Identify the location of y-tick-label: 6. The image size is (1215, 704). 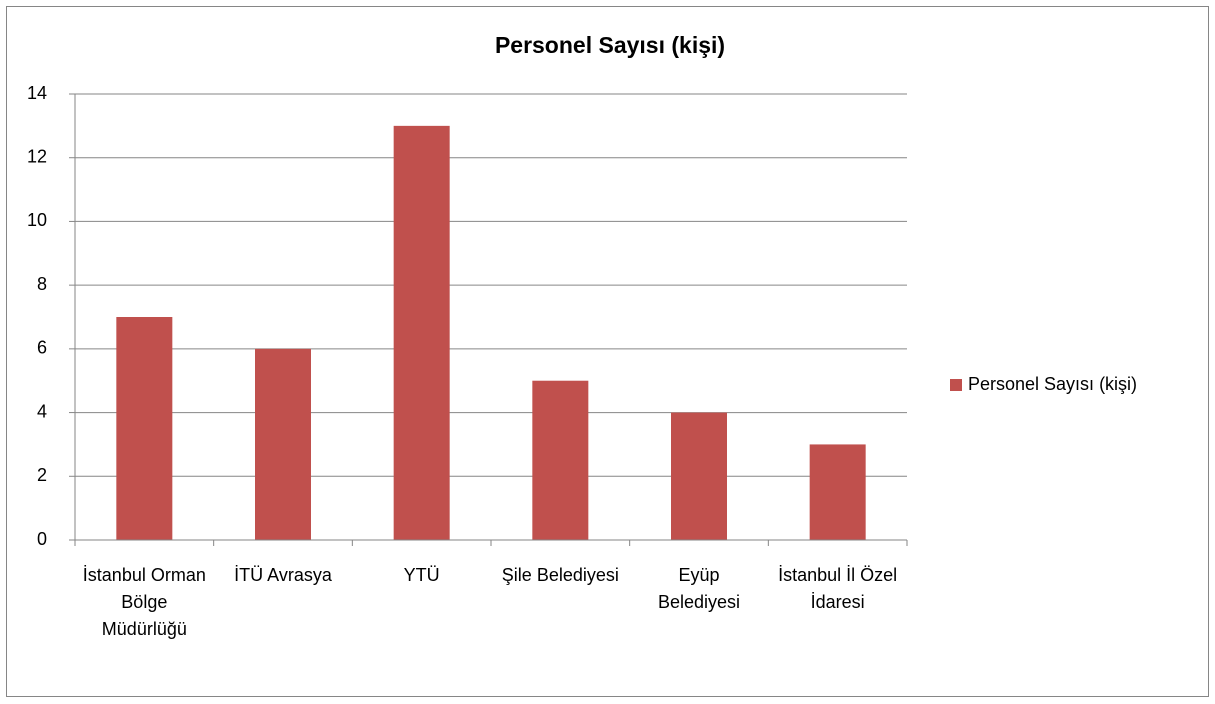
(42, 348).